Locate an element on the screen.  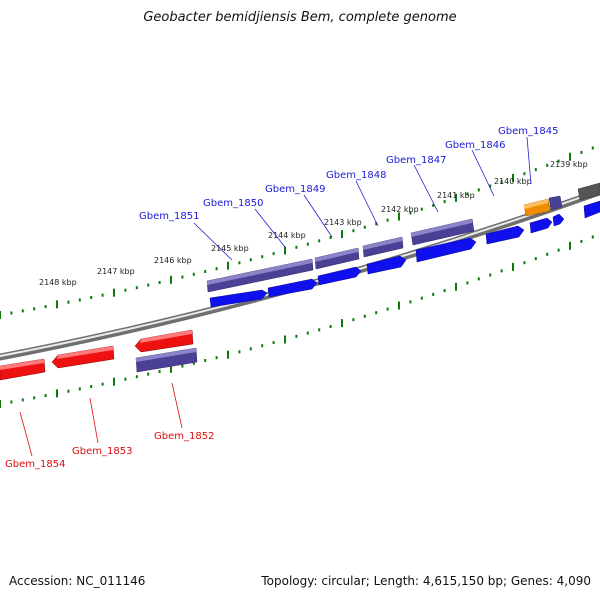
ruler-label: 2142 kbp is located at coordinates (400, 209).